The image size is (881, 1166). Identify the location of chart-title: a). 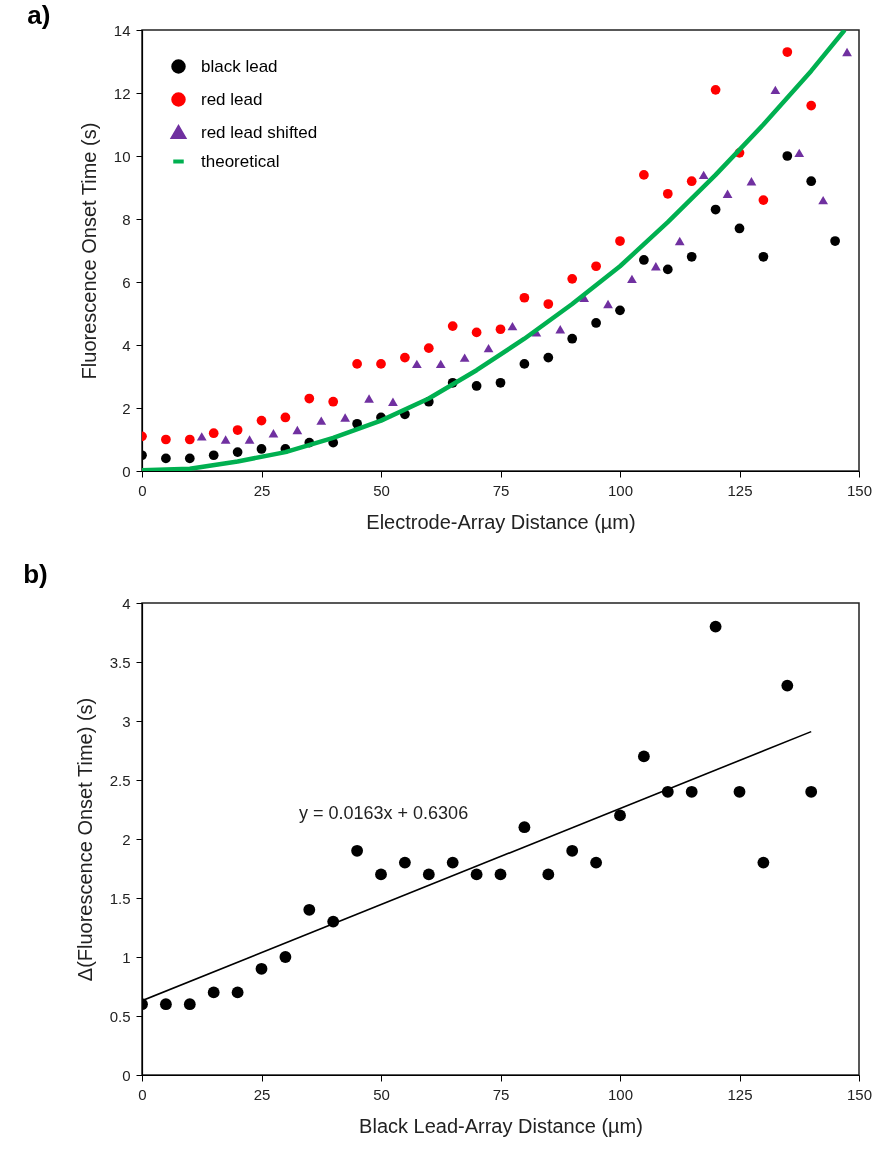
(39, 15).